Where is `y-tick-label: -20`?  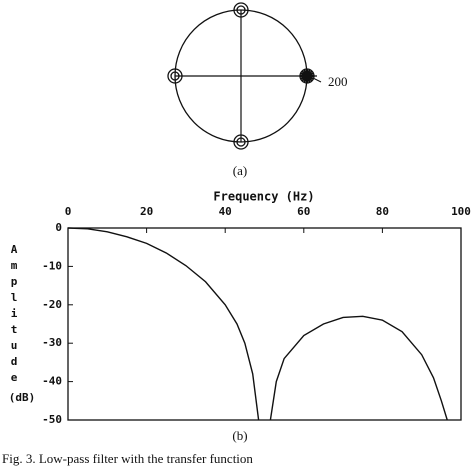
y-tick-label: -20 is located at coordinates (52, 304).